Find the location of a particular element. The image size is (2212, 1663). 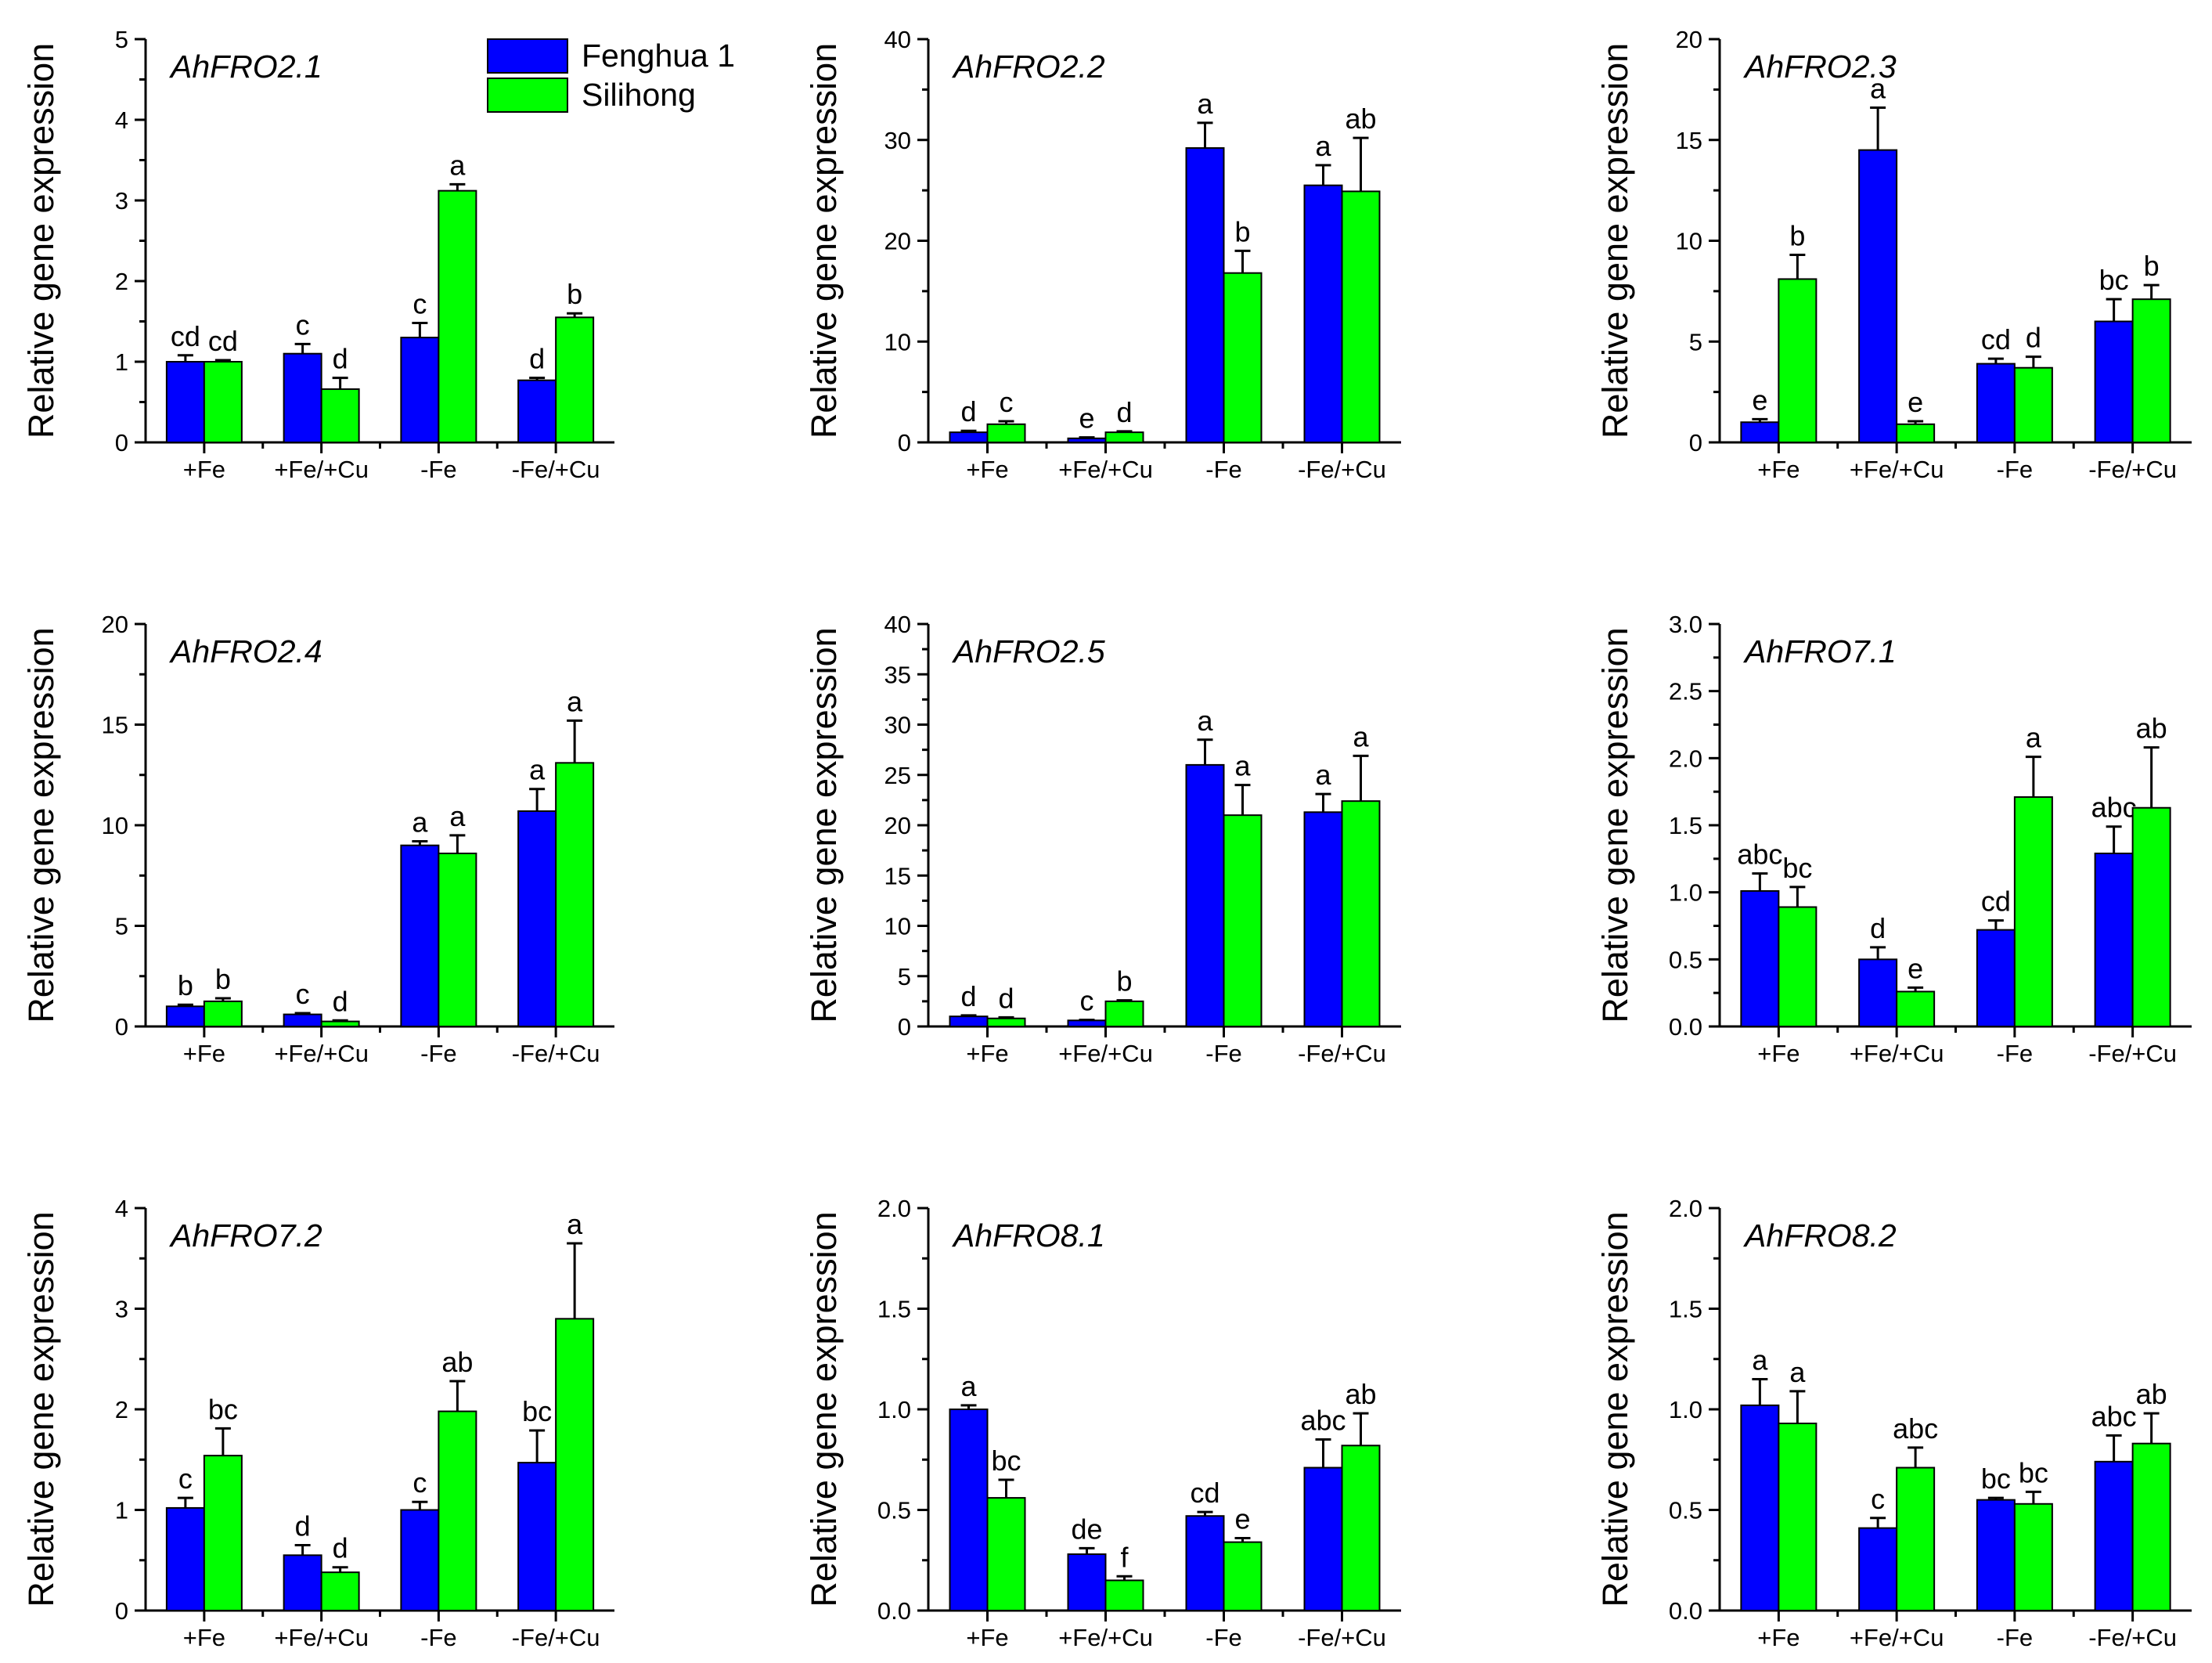

y-tick-label: 0 is located at coordinates (122, 1027).